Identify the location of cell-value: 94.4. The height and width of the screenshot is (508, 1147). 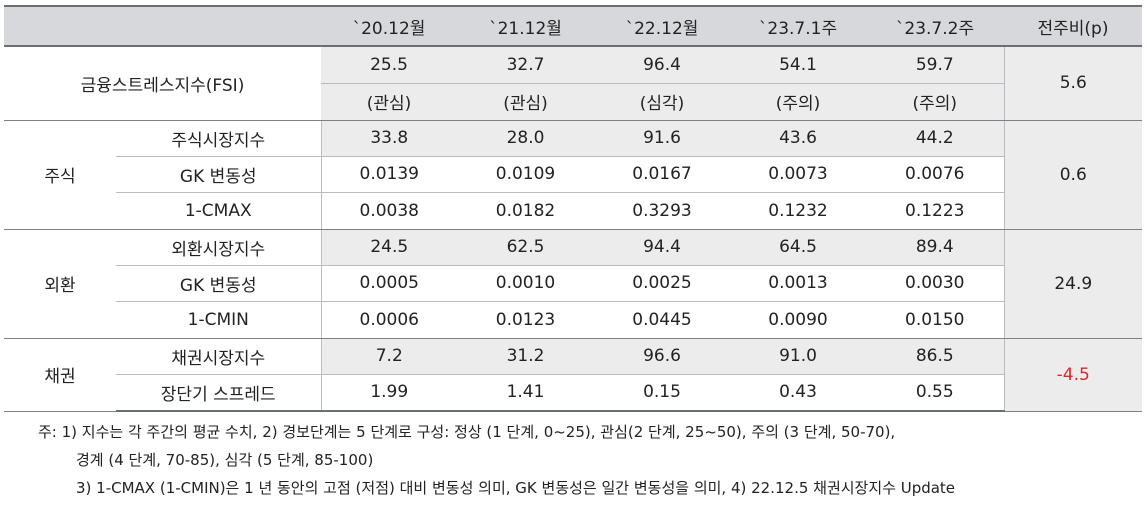
(662, 247).